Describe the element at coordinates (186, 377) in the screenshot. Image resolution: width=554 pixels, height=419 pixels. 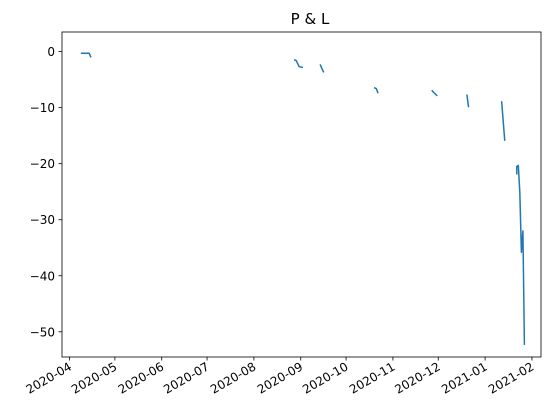
I see `x-tick-label: 2020-07` at that location.